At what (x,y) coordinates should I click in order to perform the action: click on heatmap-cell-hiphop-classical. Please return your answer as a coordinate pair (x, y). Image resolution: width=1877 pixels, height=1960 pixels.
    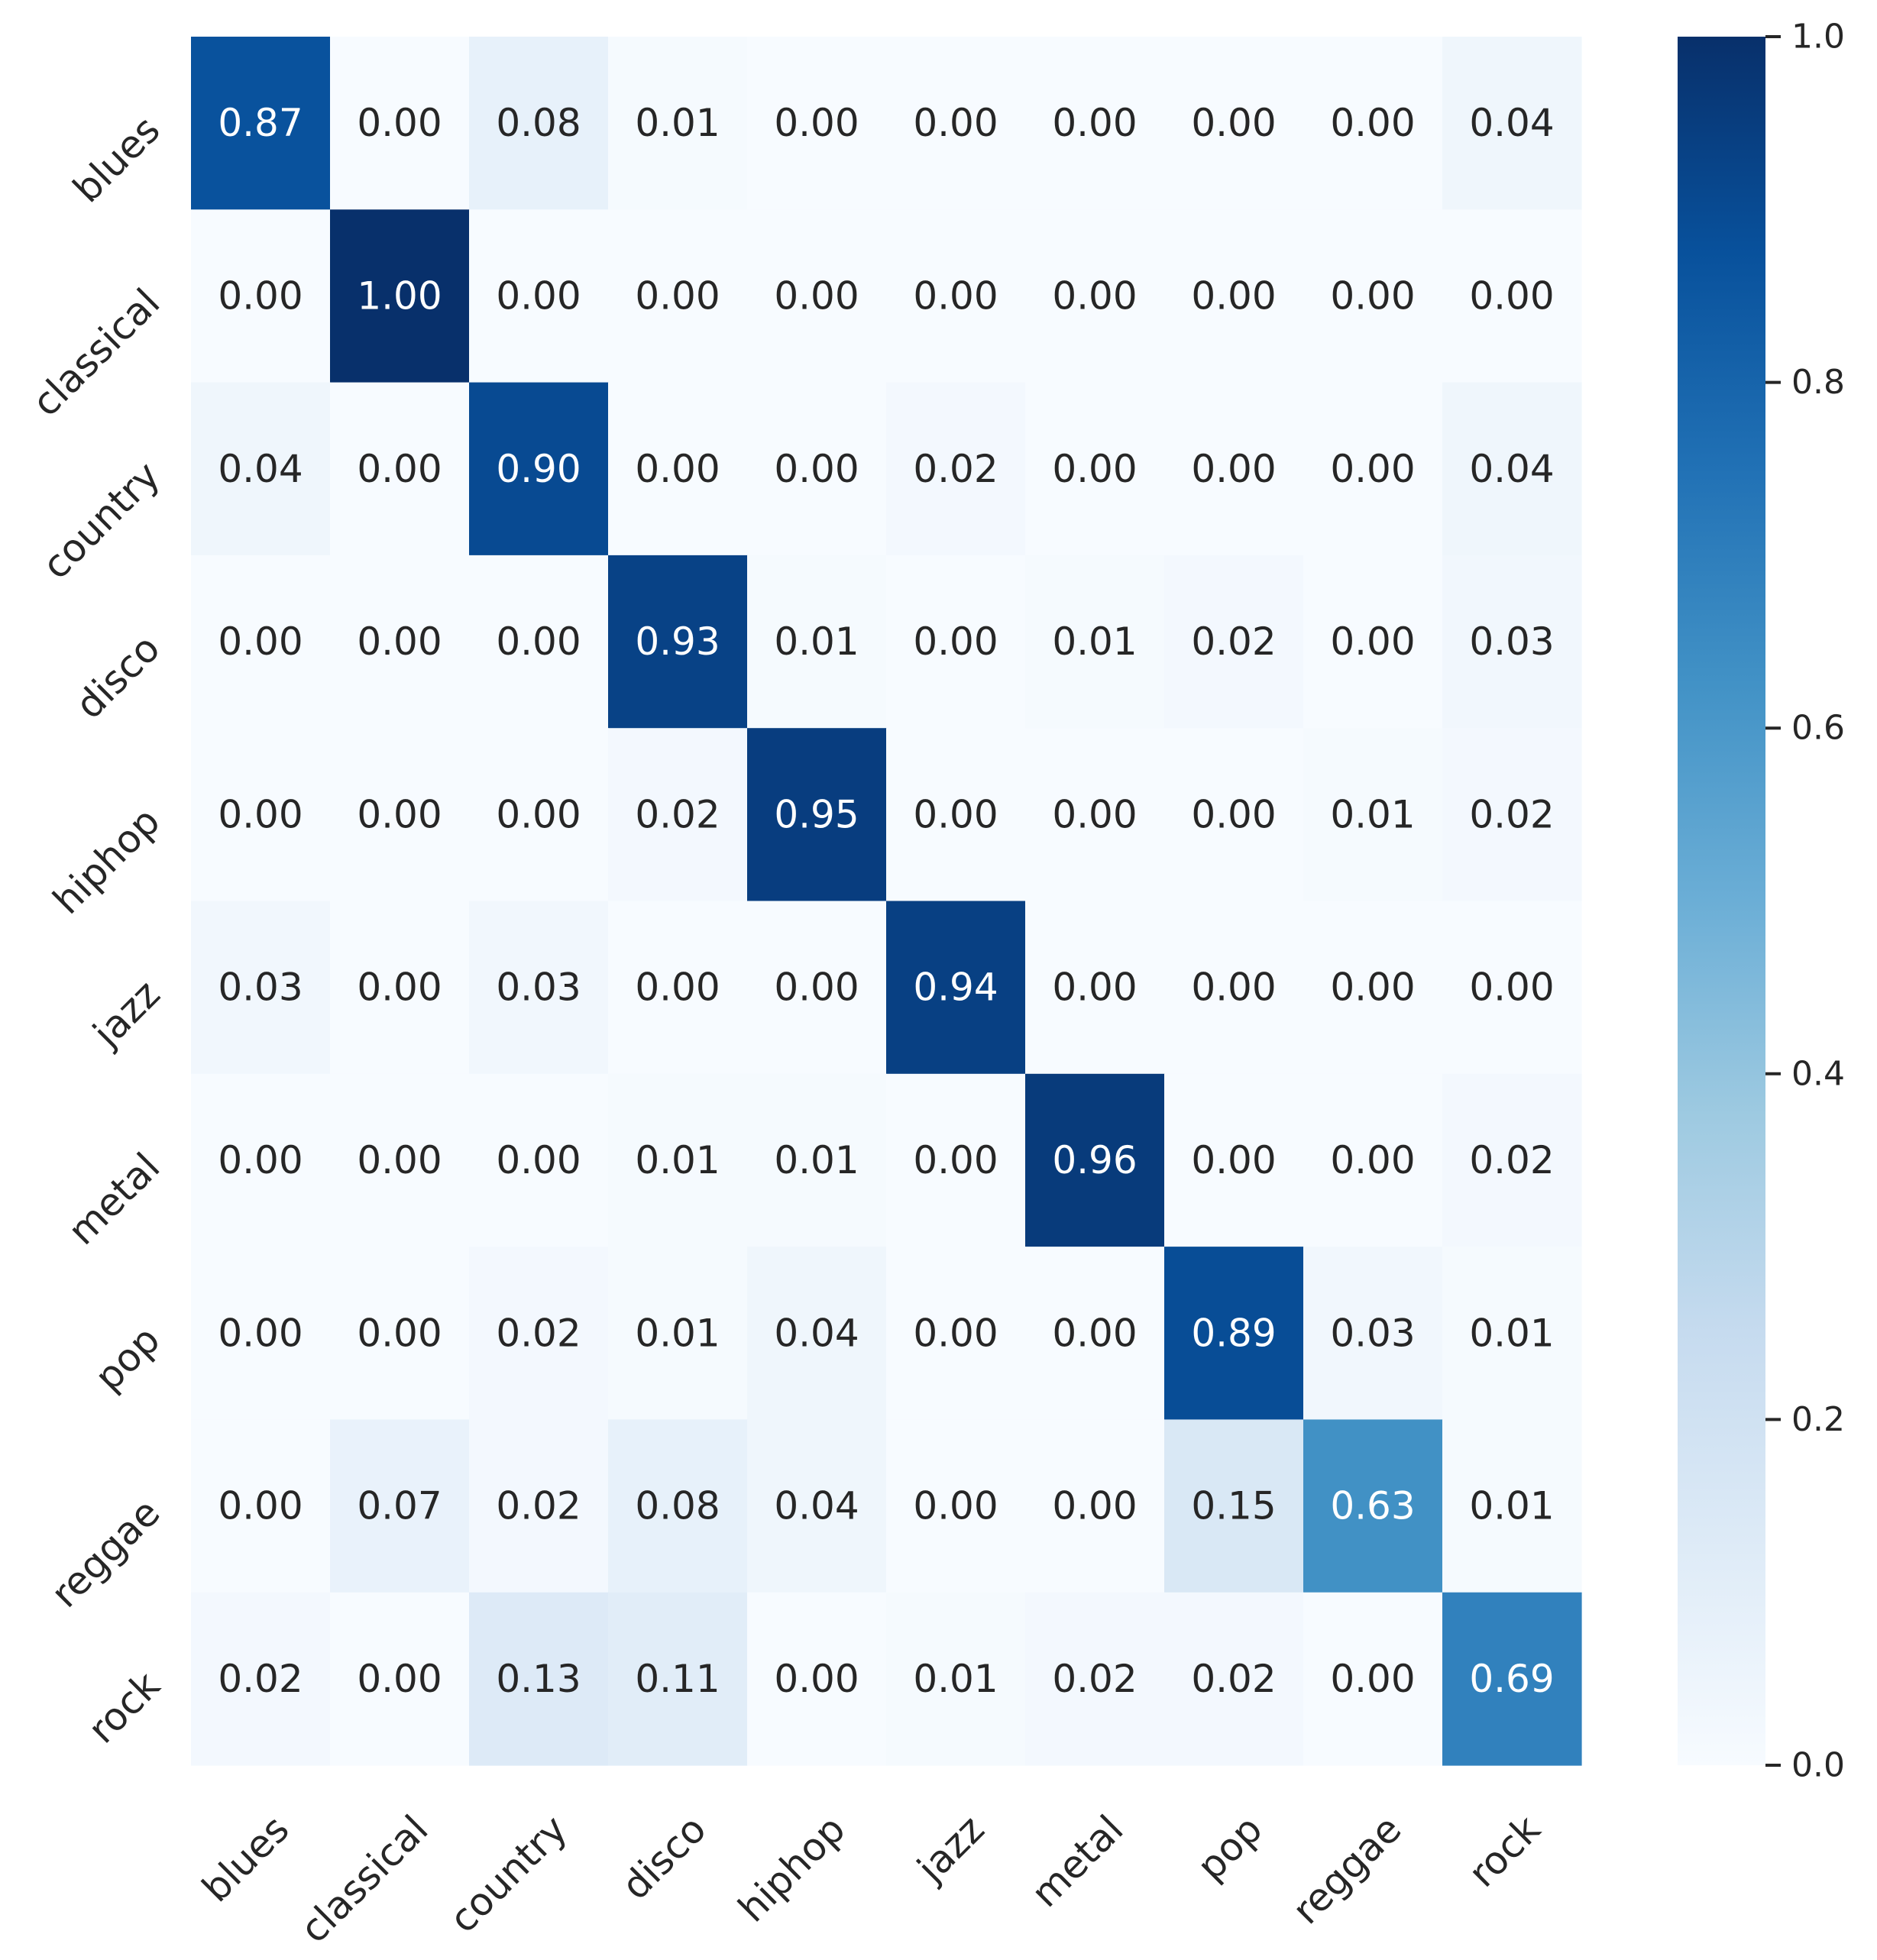
    Looking at the image, I should click on (400, 815).